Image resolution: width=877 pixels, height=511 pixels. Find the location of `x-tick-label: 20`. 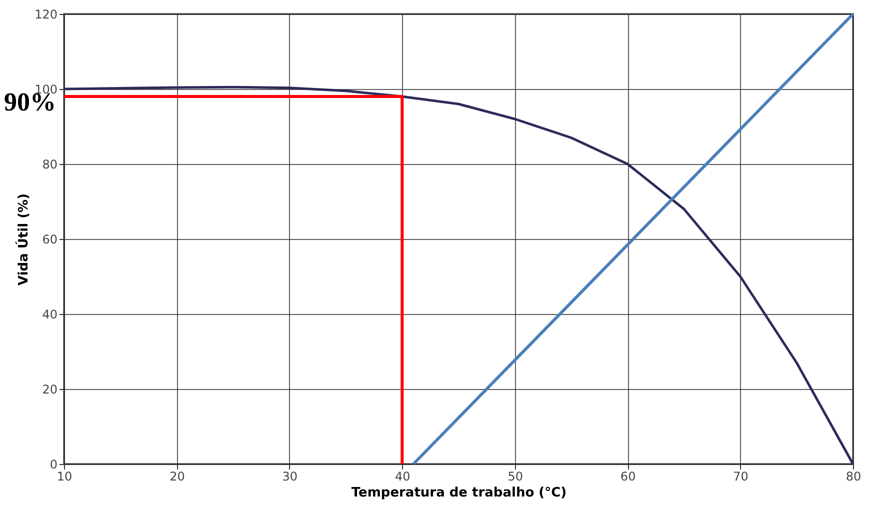

x-tick-label: 20 is located at coordinates (177, 477).